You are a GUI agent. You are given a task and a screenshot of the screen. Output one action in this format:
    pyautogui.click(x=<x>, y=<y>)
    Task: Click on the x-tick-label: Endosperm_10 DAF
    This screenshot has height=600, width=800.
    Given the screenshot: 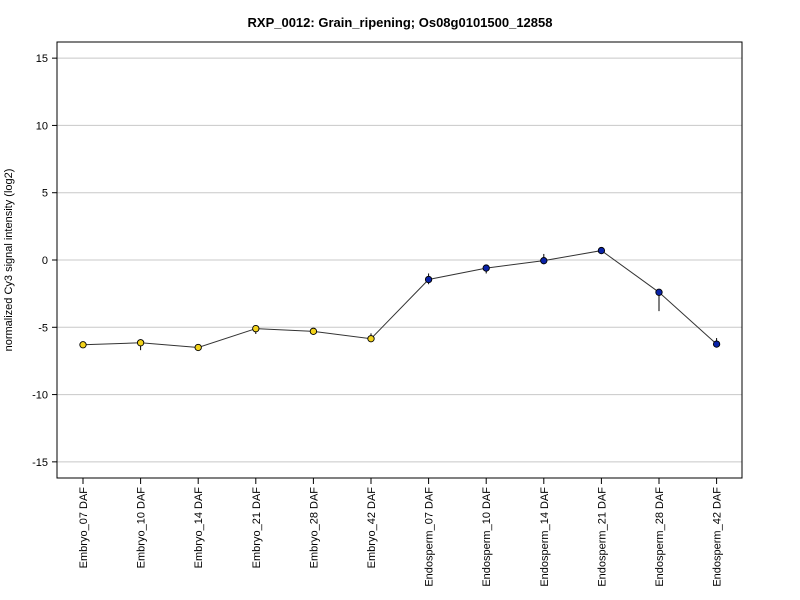 What is the action you would take?
    pyautogui.click(x=487, y=537)
    